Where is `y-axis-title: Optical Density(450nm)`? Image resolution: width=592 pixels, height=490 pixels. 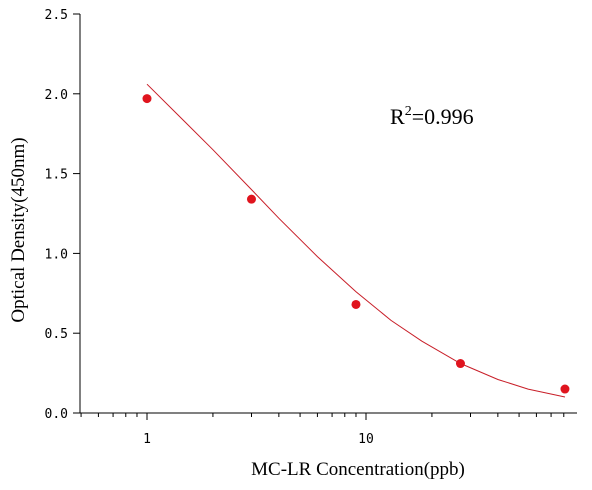
y-axis-title: Optical Density(450nm) is located at coordinates (18, 229).